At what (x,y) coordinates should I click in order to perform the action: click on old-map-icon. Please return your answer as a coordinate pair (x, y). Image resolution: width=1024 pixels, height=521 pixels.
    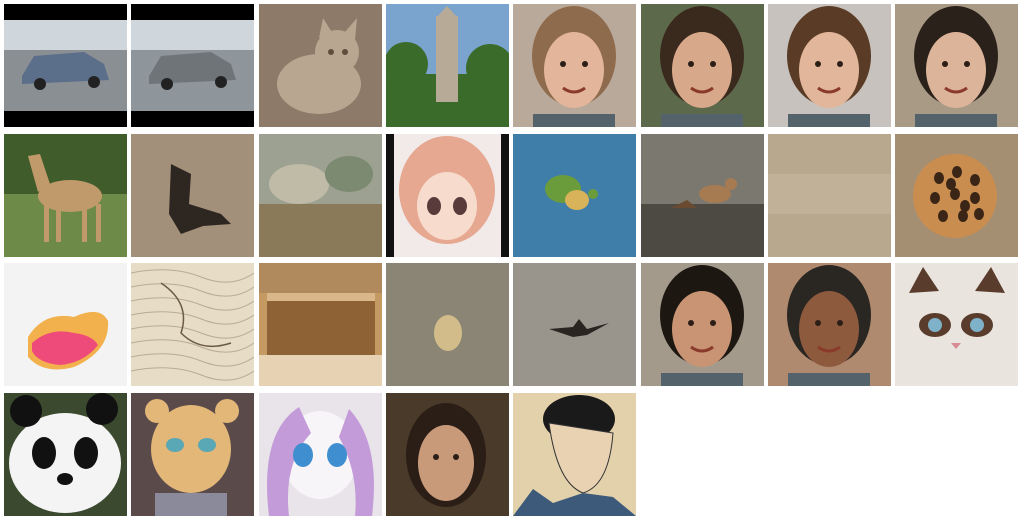
    Looking at the image, I should click on (192, 324).